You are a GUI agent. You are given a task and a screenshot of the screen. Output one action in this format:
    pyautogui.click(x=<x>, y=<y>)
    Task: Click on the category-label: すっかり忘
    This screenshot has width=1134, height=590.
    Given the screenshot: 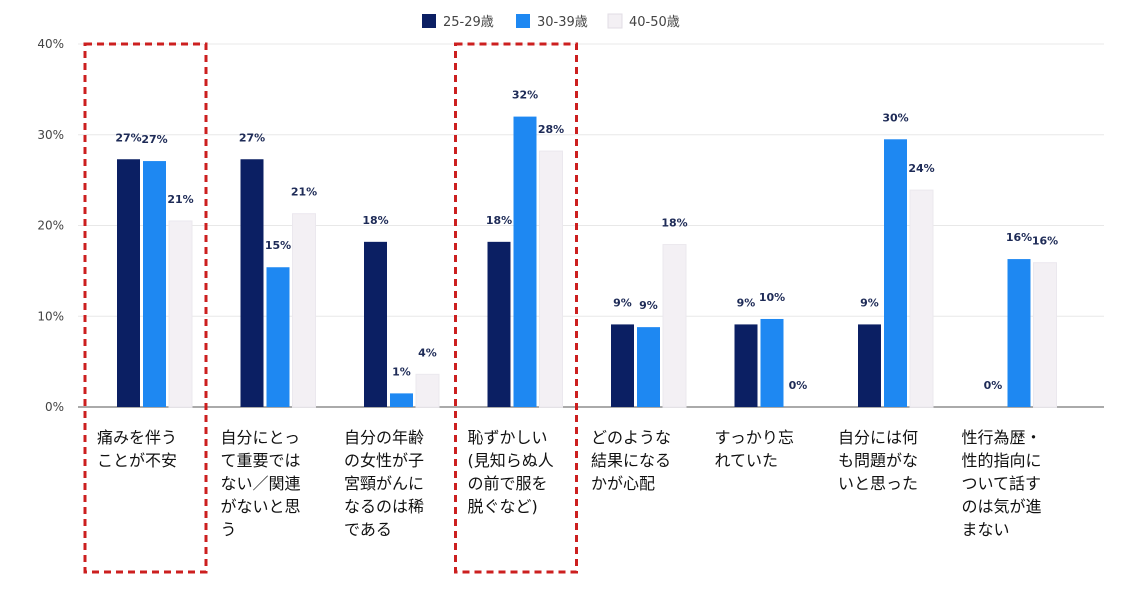 What is the action you would take?
    pyautogui.click(x=754, y=437)
    